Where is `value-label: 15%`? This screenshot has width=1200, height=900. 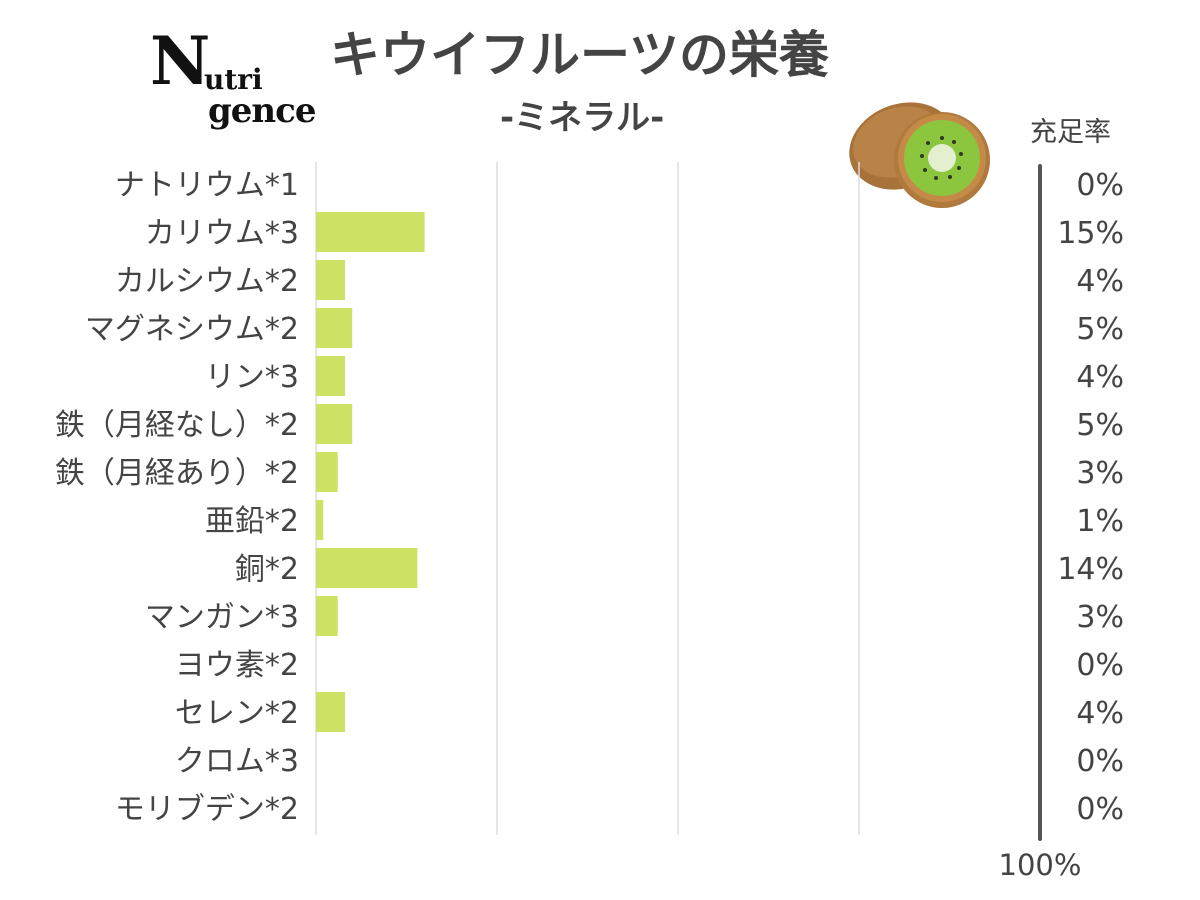
value-label: 15% is located at coordinates (1090, 233).